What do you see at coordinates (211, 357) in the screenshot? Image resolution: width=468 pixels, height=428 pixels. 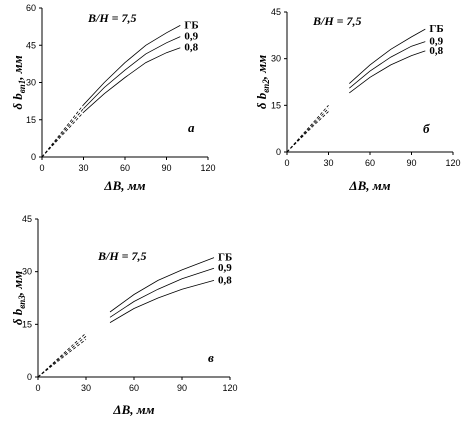 I see `panel-letter: в` at bounding box center [211, 357].